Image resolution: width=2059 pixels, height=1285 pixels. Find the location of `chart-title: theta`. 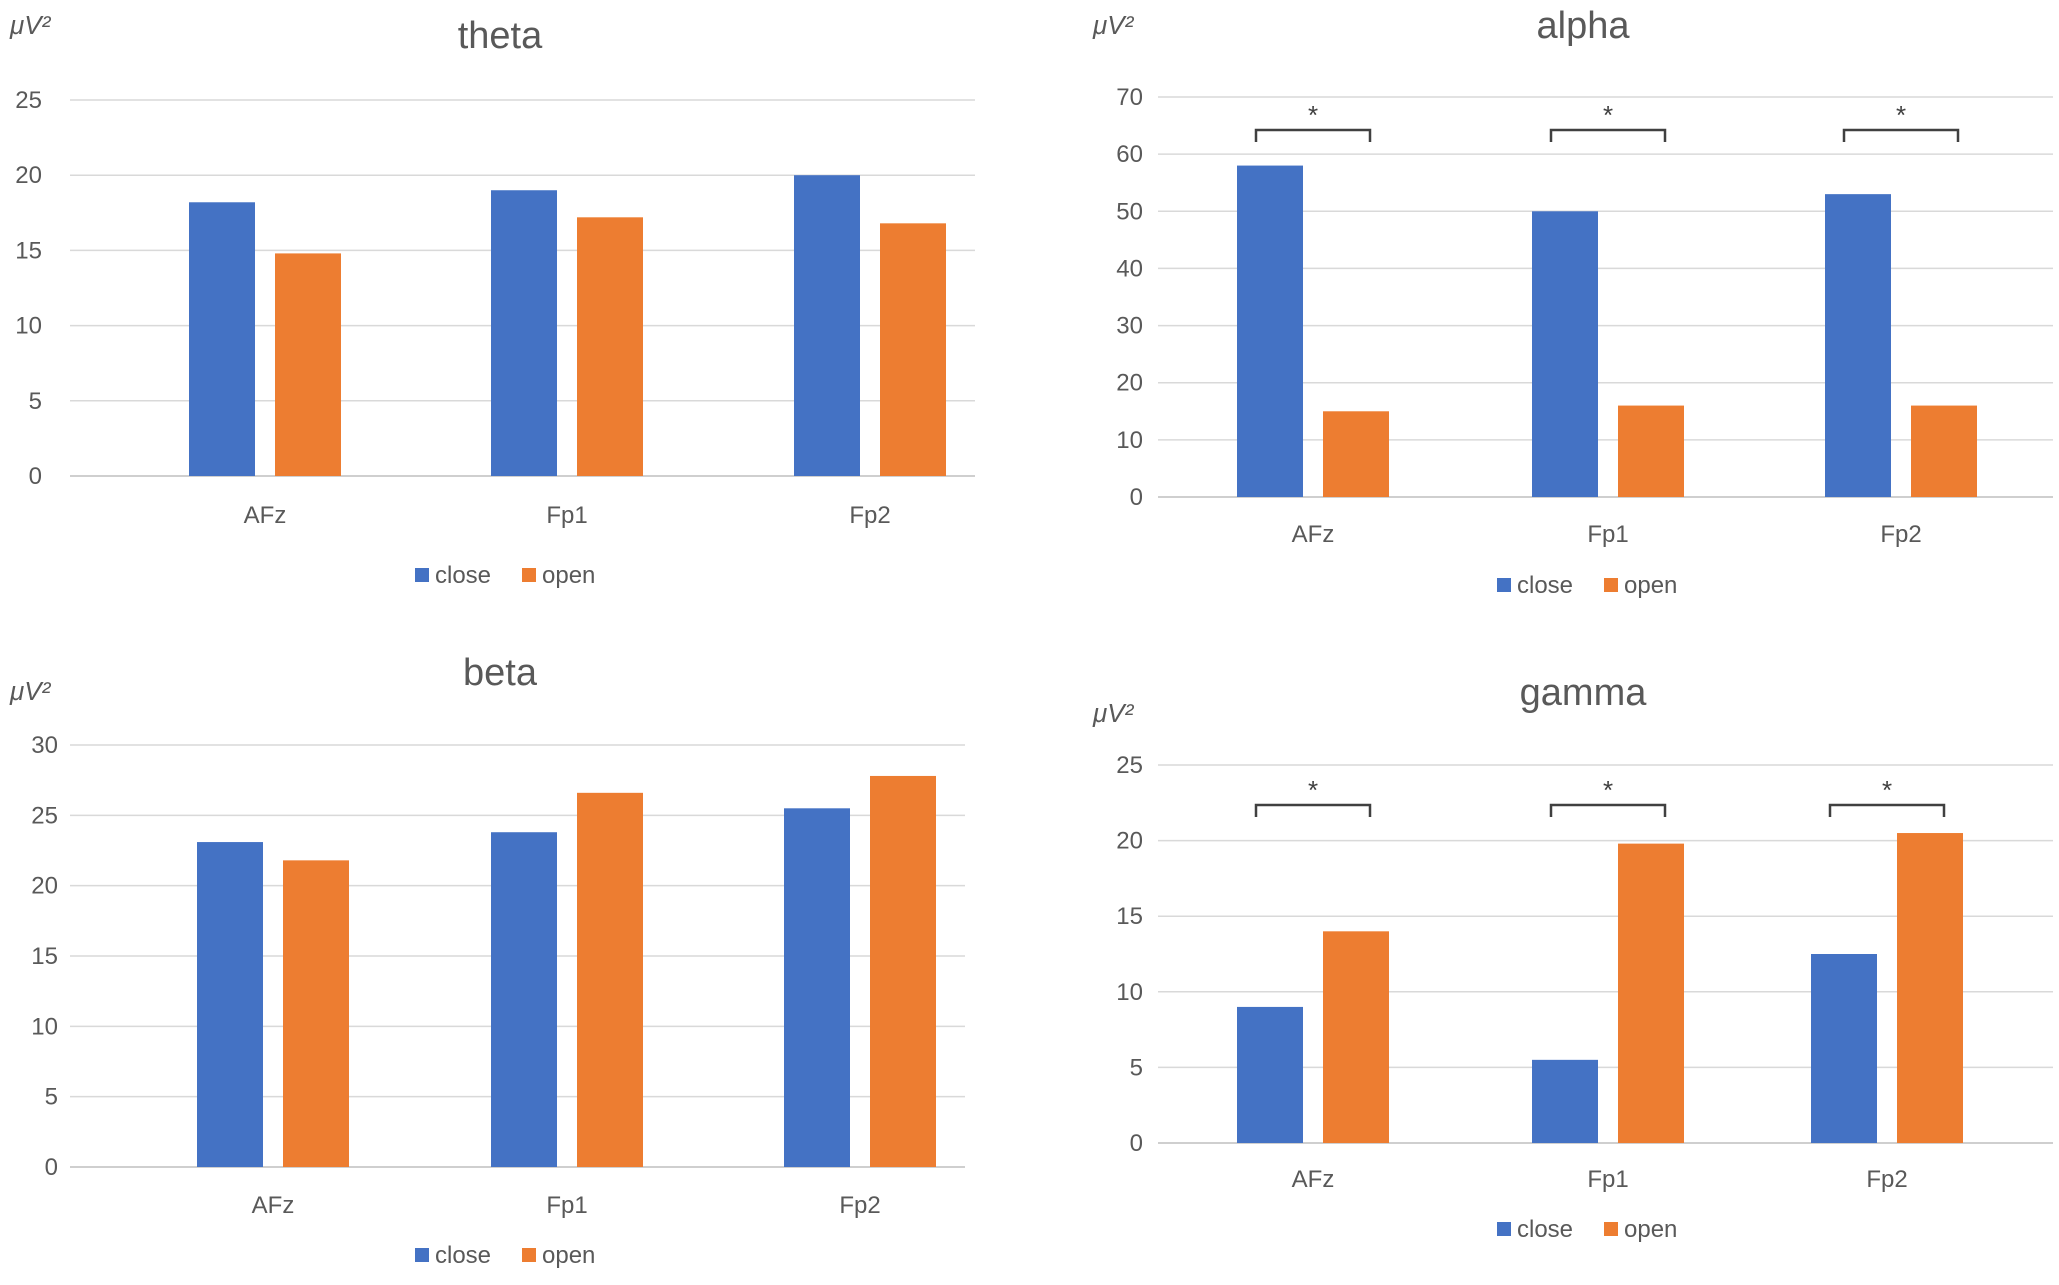

chart-title: theta is located at coordinates (500, 36).